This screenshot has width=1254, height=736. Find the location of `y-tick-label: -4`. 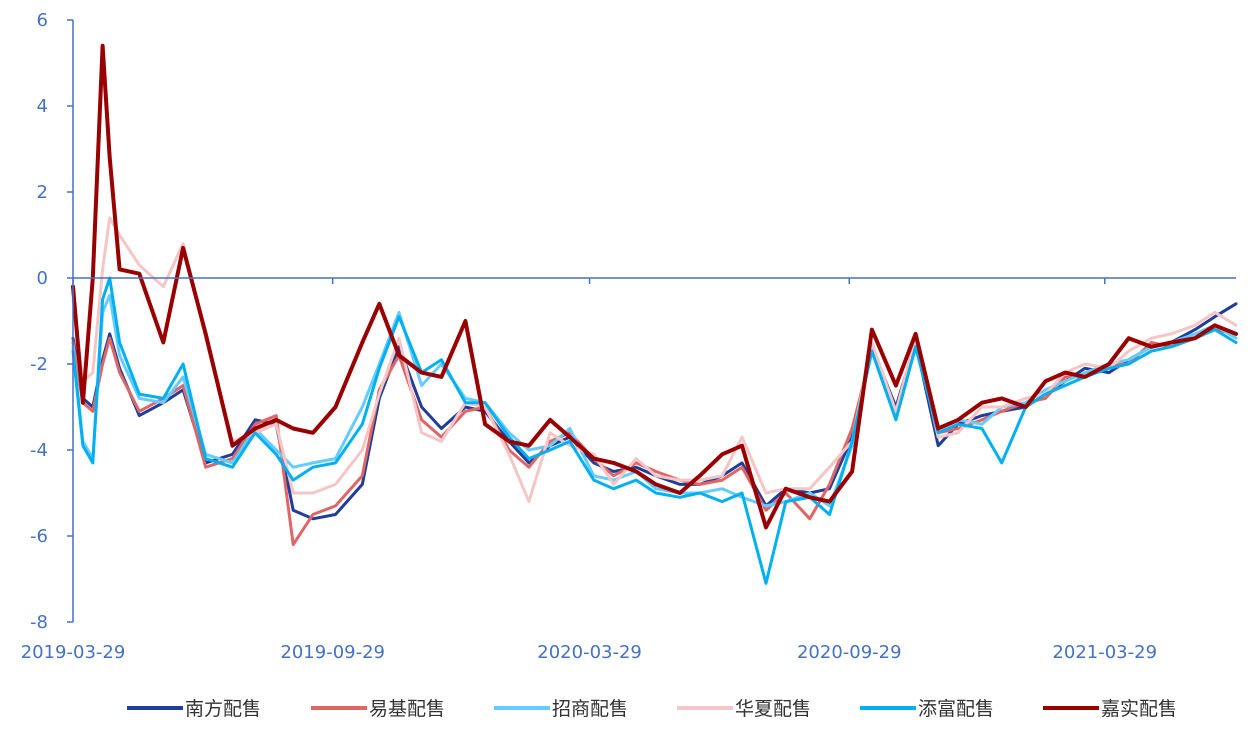

y-tick-label: -4 is located at coordinates (39, 450).